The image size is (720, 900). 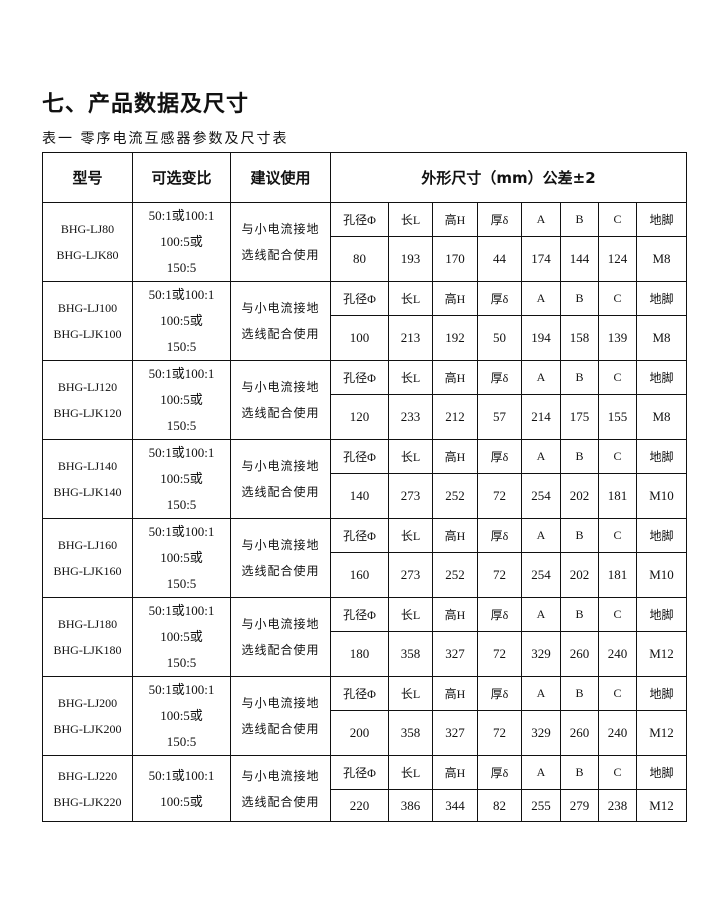 What do you see at coordinates (508, 177) in the screenshot?
I see `header-dimensions: 外形尺寸（mm）公差±2` at bounding box center [508, 177].